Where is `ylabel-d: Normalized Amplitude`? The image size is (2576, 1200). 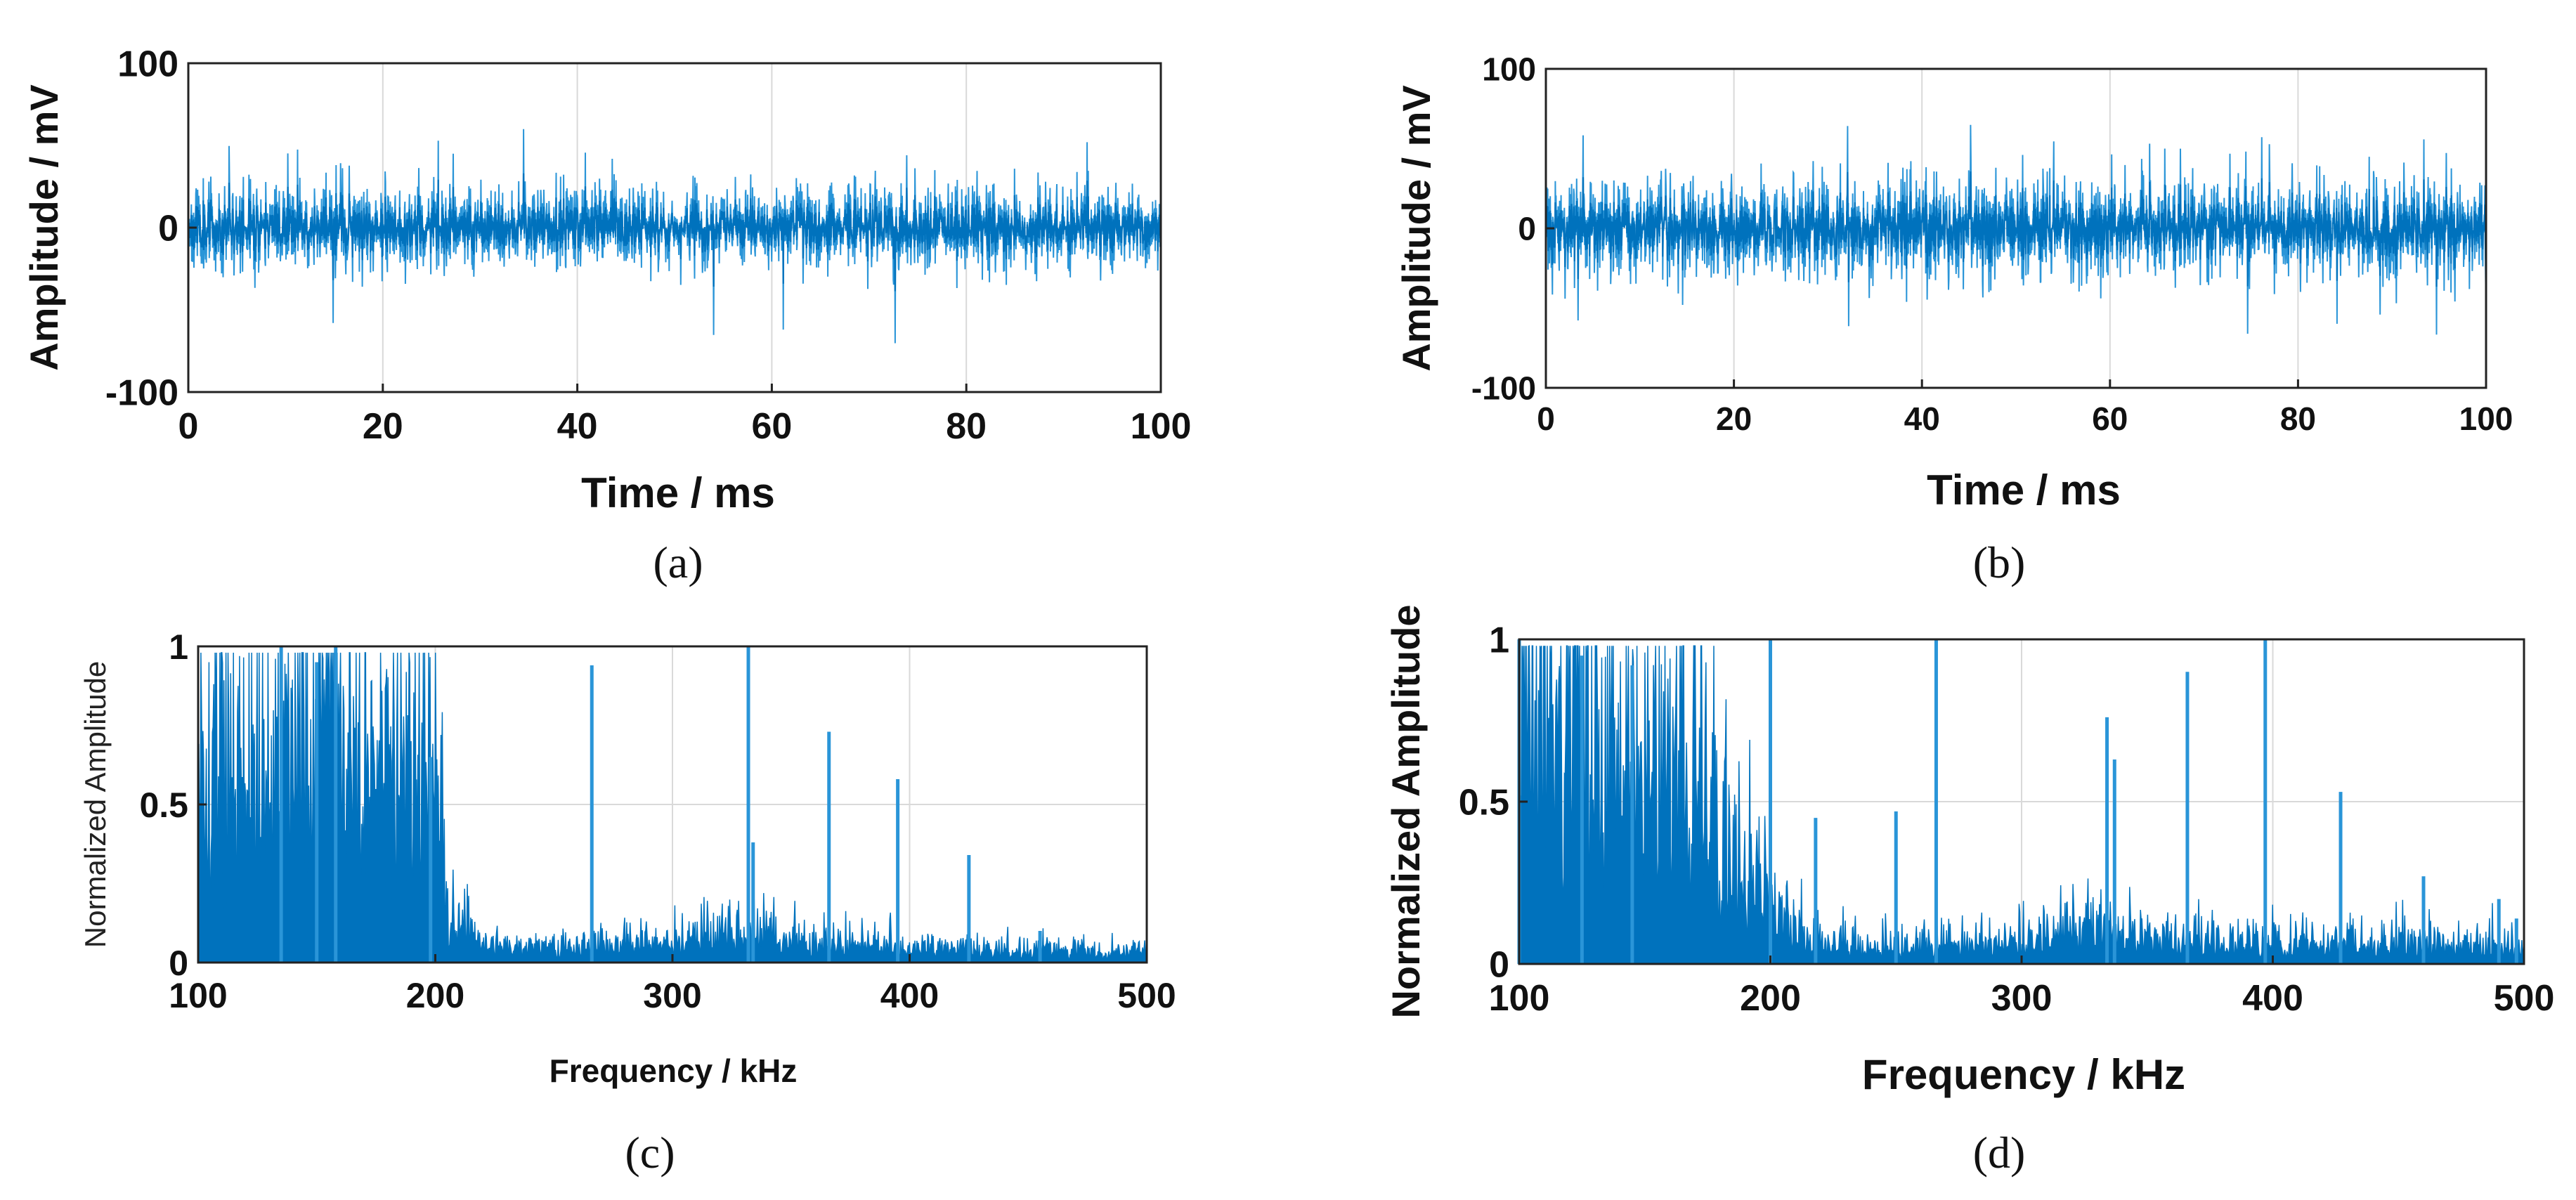 ylabel-d: Normalized Amplitude is located at coordinates (1406, 811).